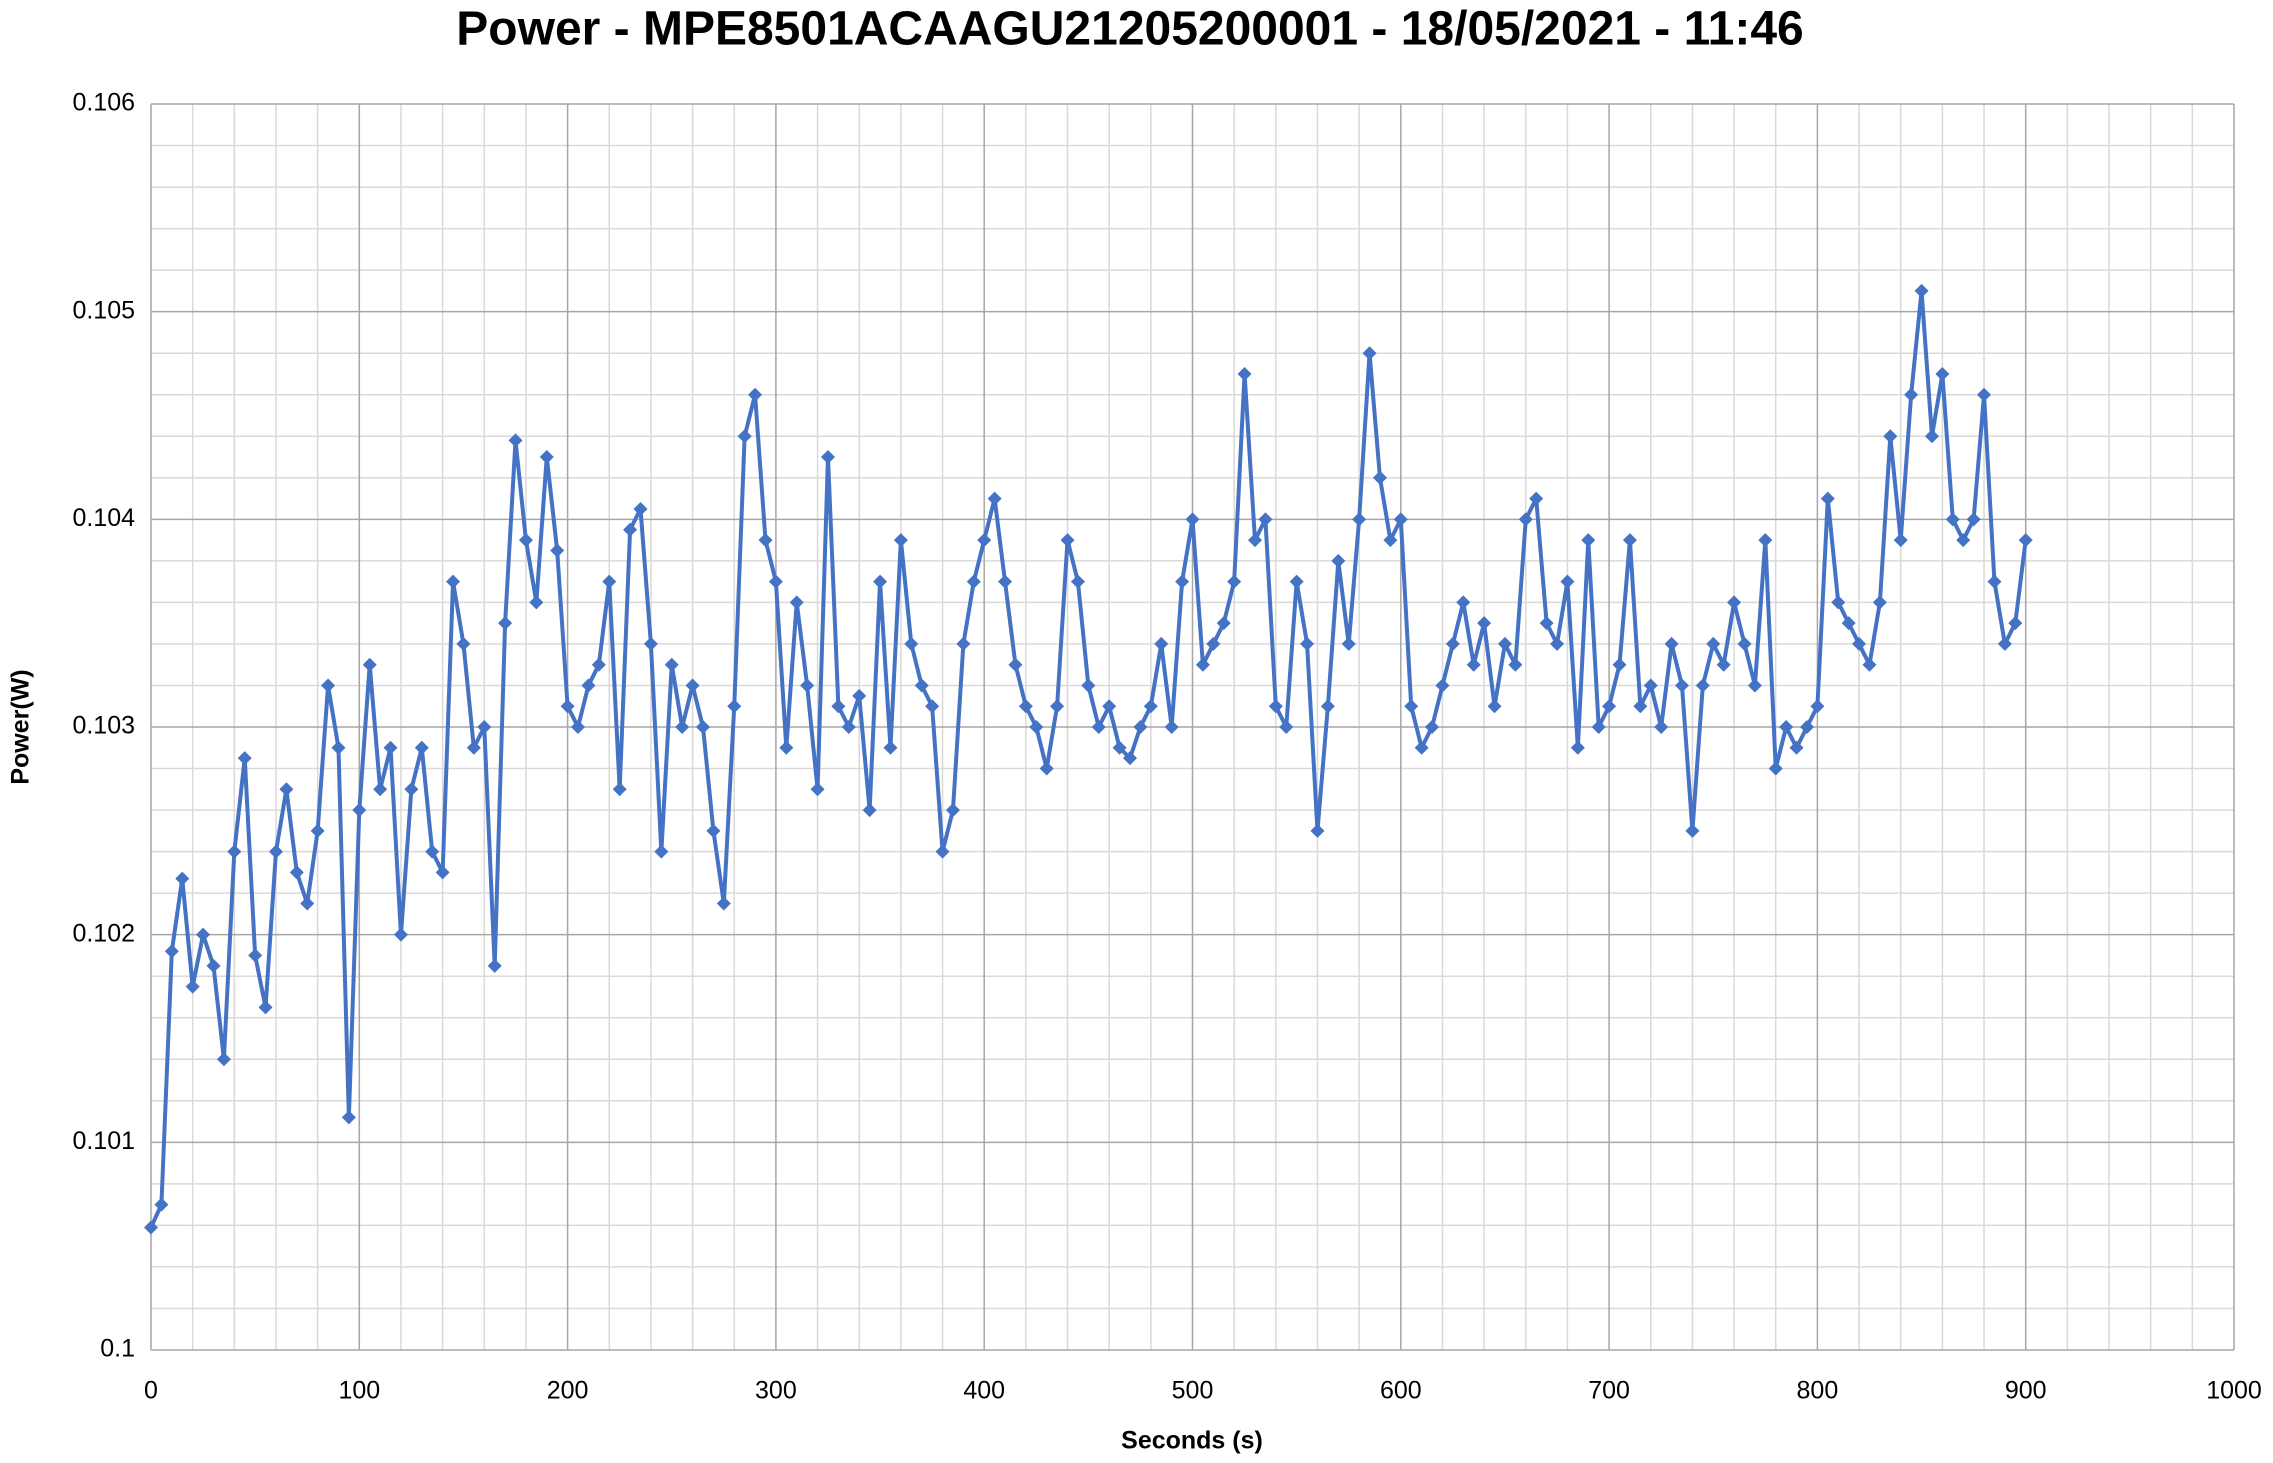  I want to click on x-tick-label: 800, so click(1818, 1391).